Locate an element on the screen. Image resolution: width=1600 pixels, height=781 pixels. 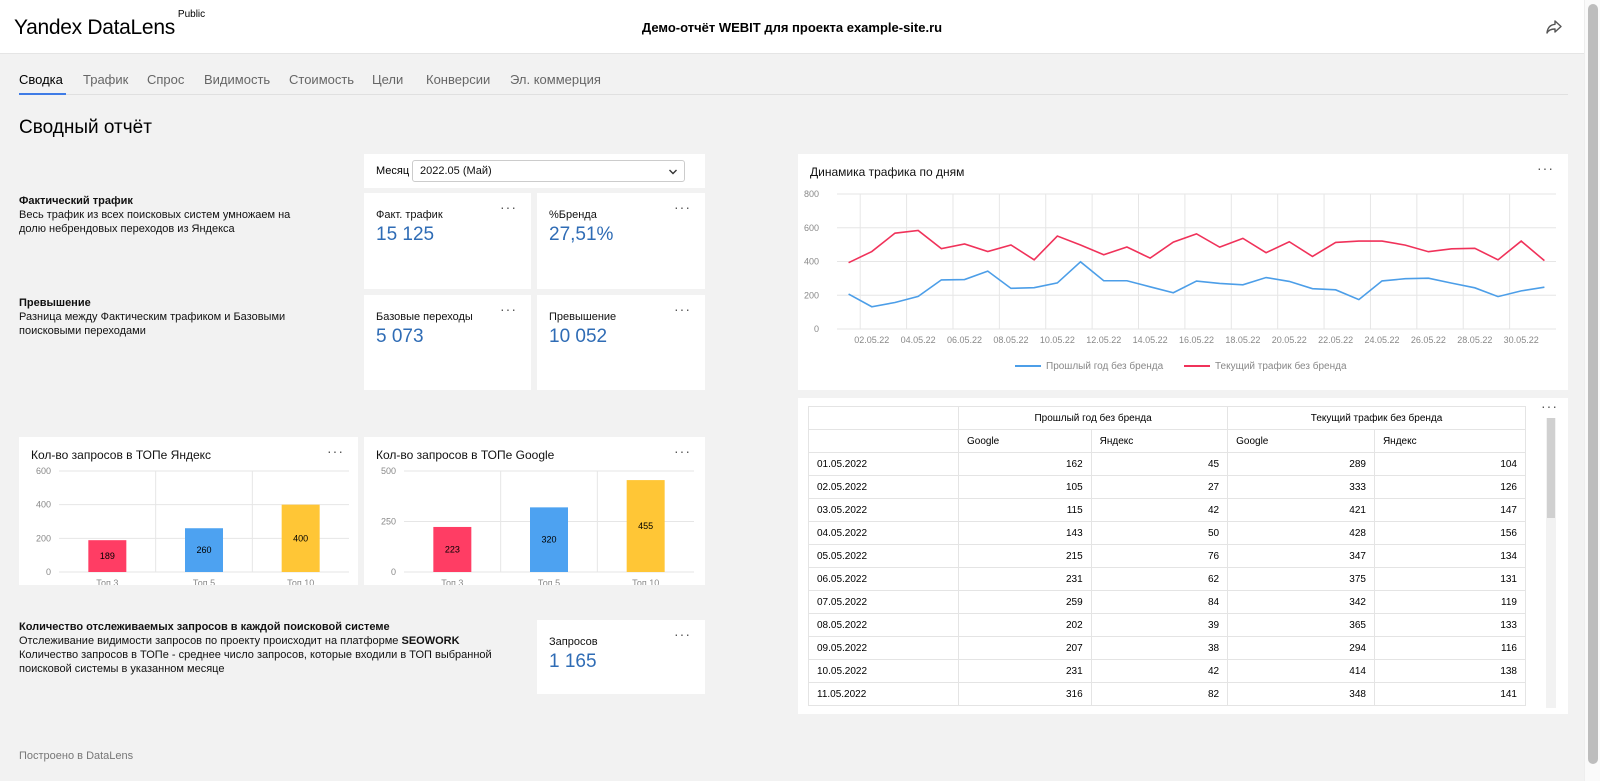
tab-ecommerce: Эл. коммерция is located at coordinates (555, 79).